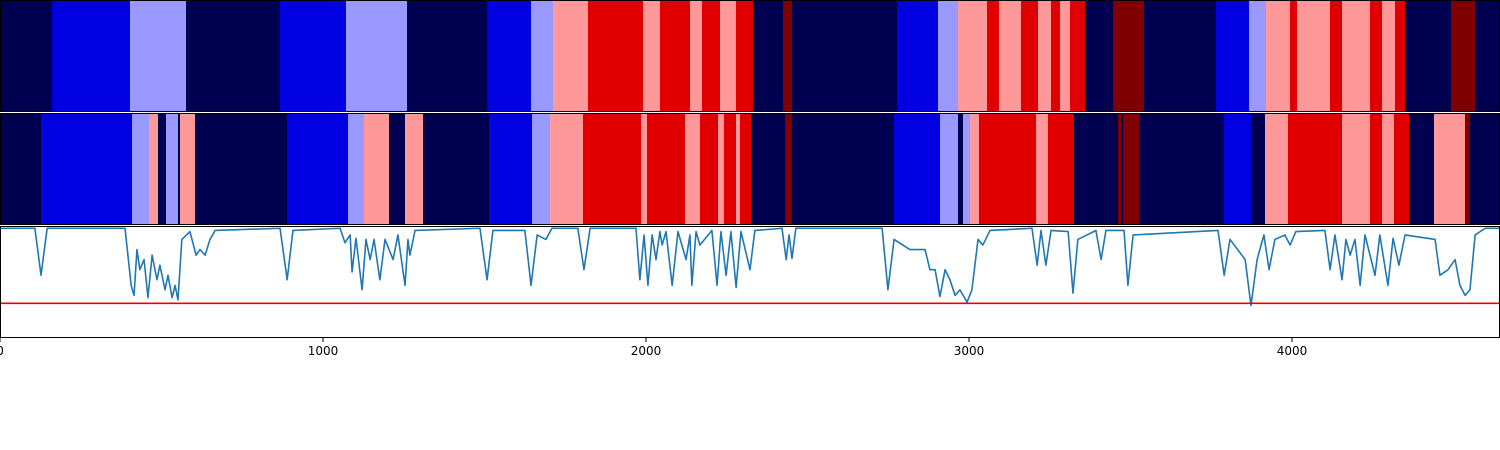 This screenshot has width=1500, height=450. Describe the element at coordinates (323, 351) in the screenshot. I see `x-tick-label: 1000` at that location.